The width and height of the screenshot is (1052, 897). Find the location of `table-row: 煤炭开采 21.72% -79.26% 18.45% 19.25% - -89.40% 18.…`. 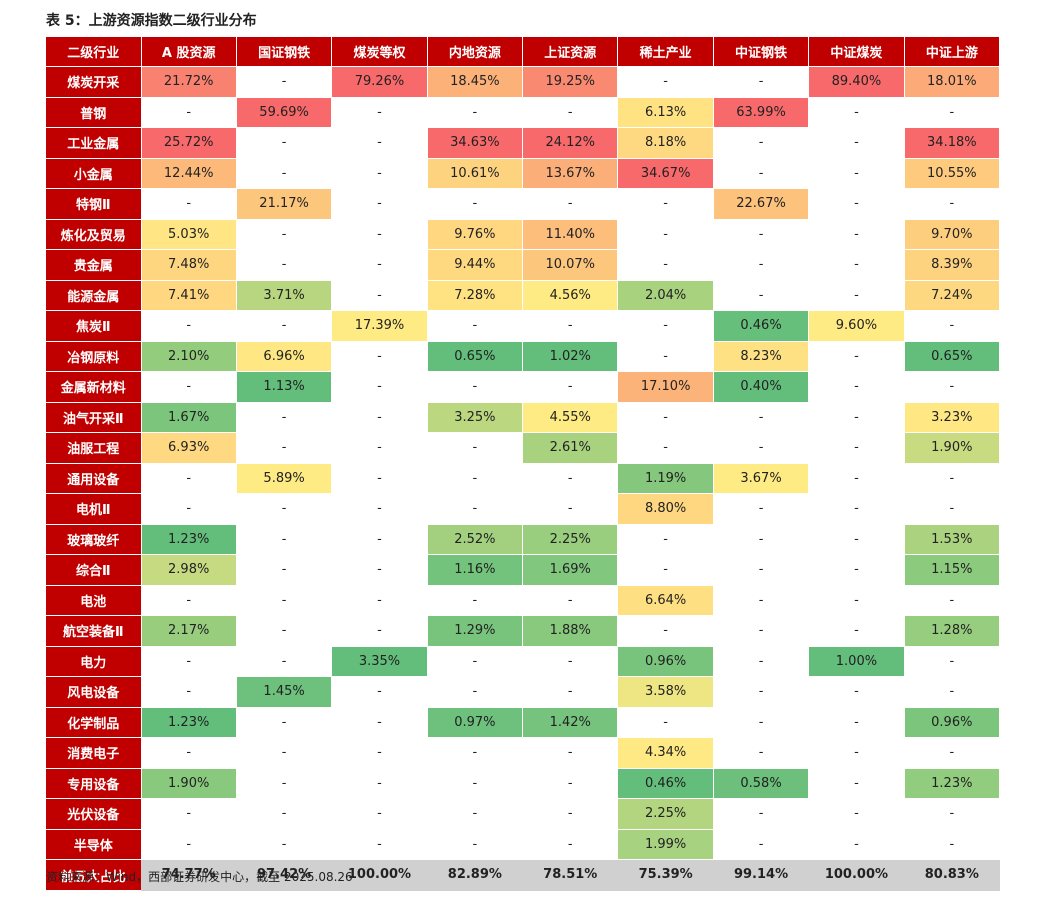

table-row: 煤炭开采 21.72% -79.26% 18.45% 19.25% - -89.40% 18.… is located at coordinates (523, 82).